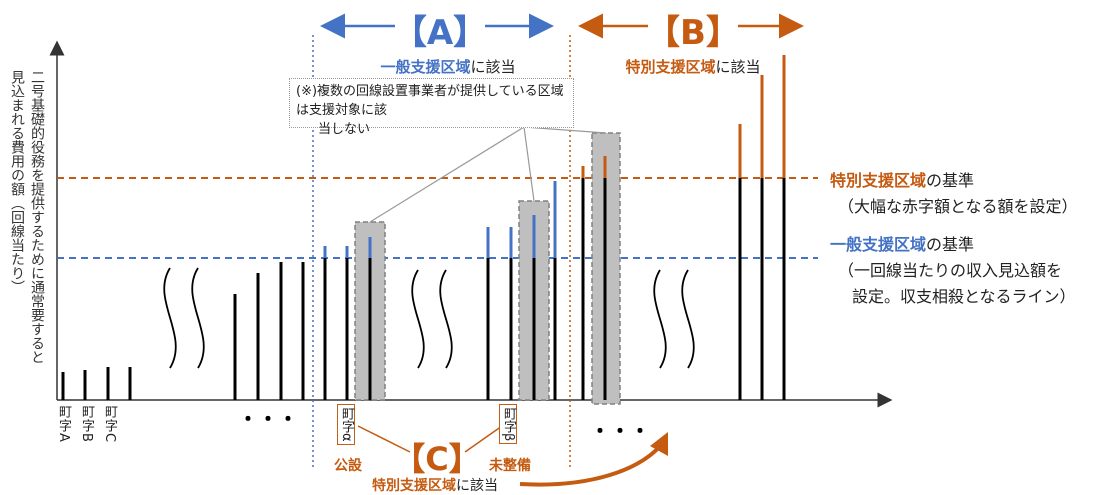 Image resolution: width=1119 pixels, height=495 pixels. I want to click on special-standard-desc: （大幅な赤字額となる額を設定）, so click(958, 206).